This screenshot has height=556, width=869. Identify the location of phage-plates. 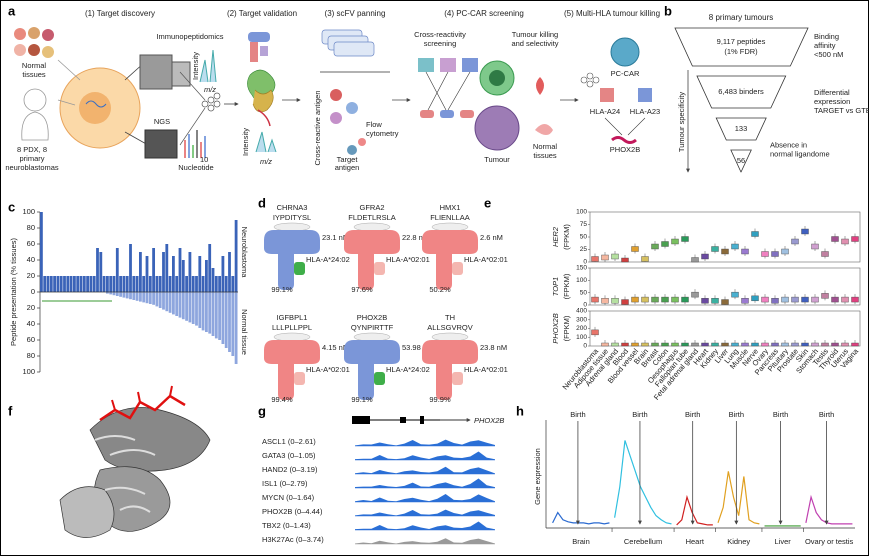
(348, 43).